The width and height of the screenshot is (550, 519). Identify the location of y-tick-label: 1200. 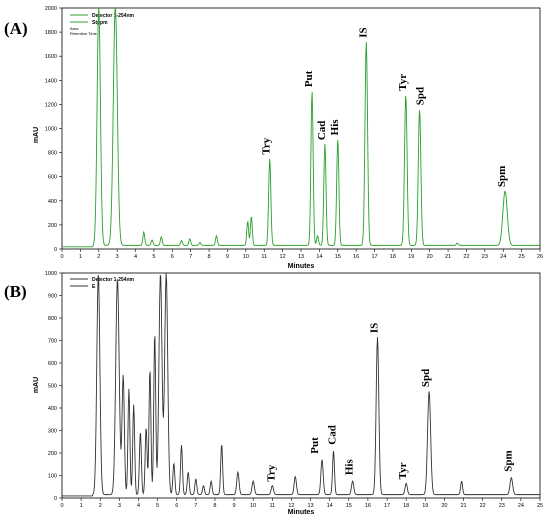
(51, 105).